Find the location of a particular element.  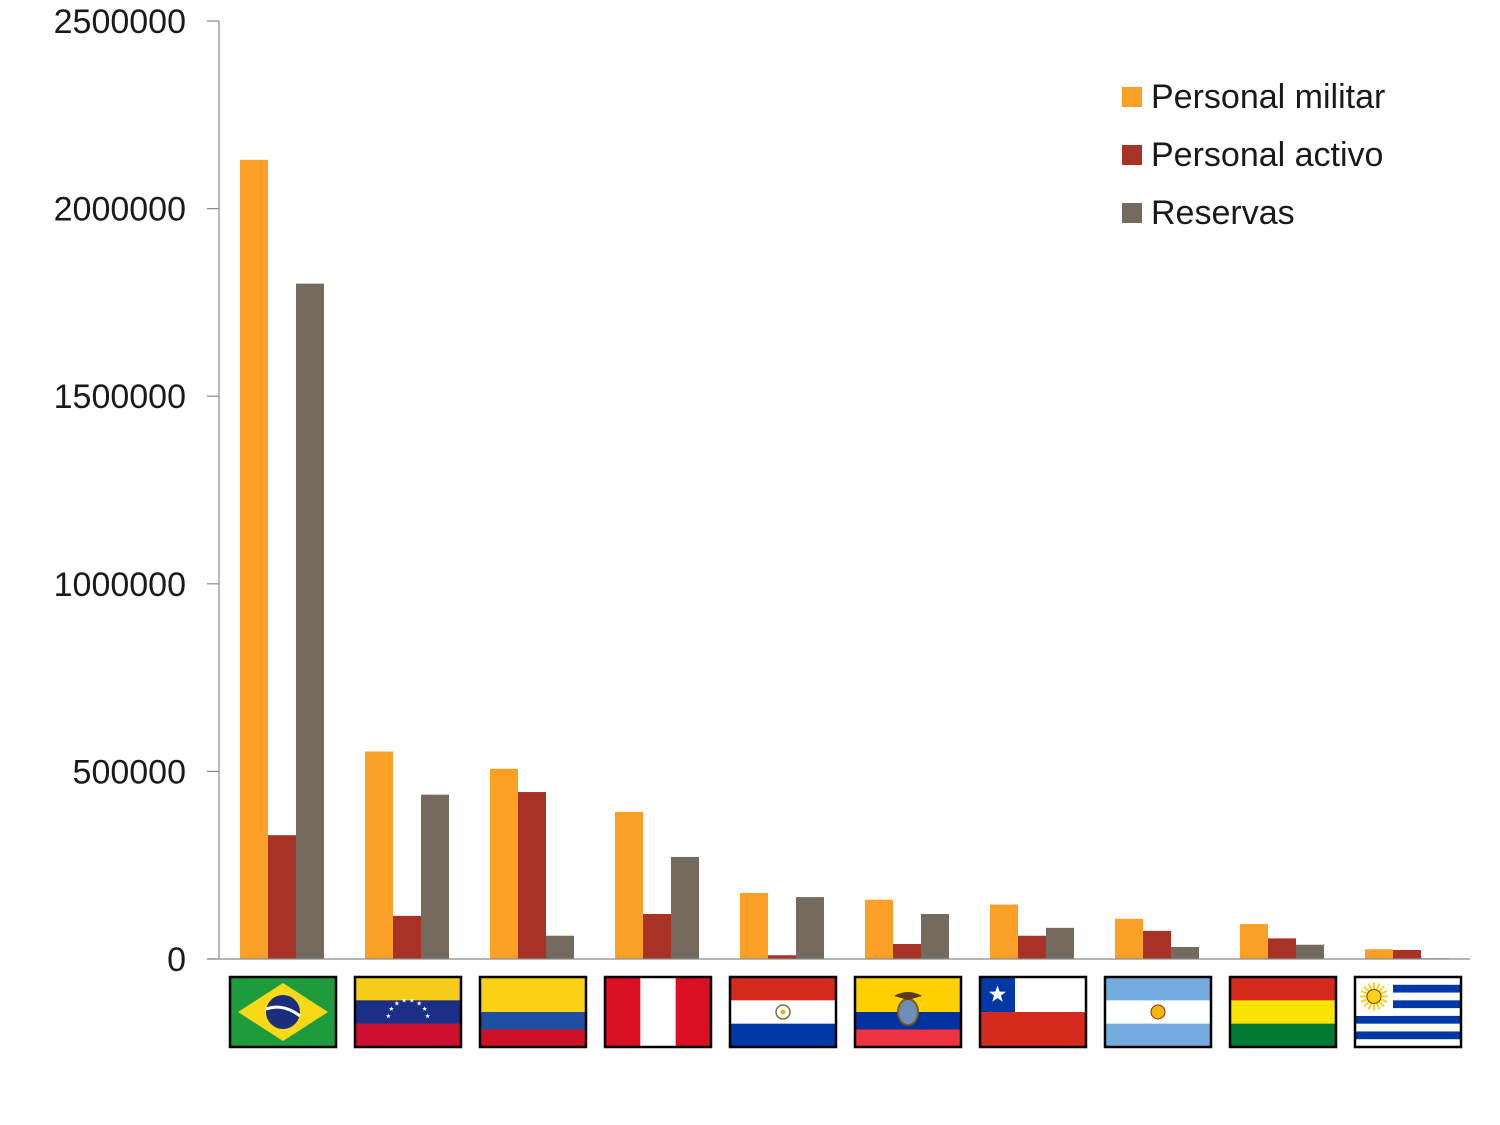

flag-argentina-icon is located at coordinates (1158, 1012).